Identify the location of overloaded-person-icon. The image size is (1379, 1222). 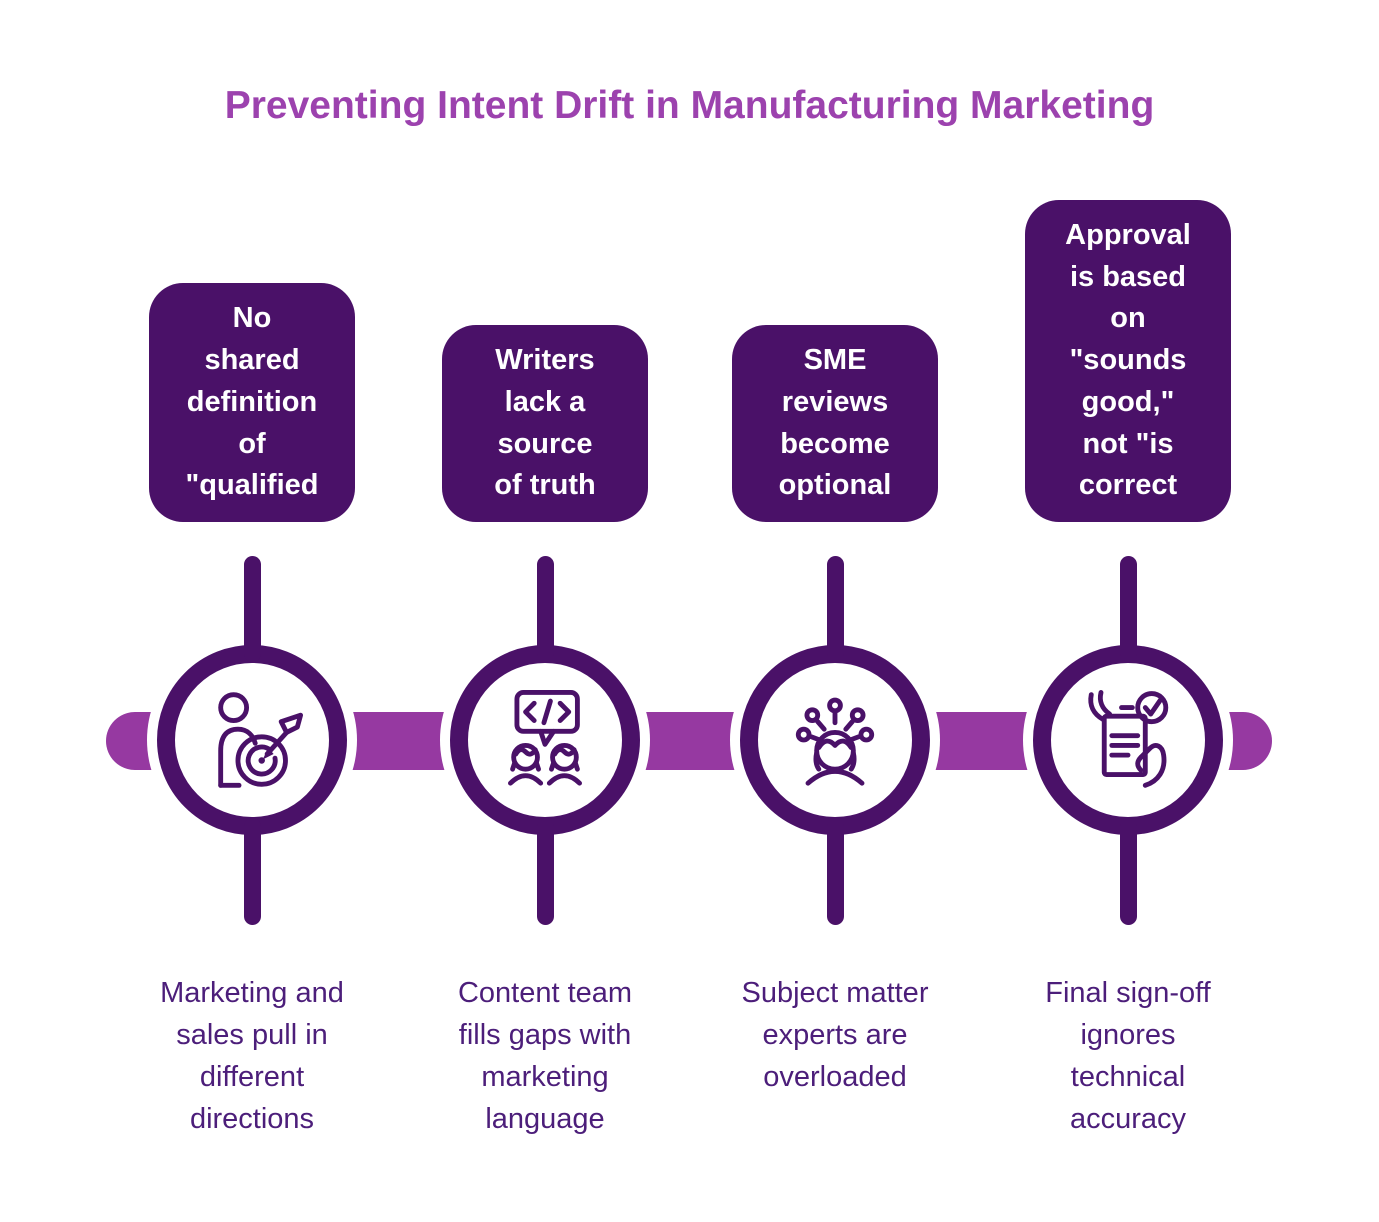
(835, 741).